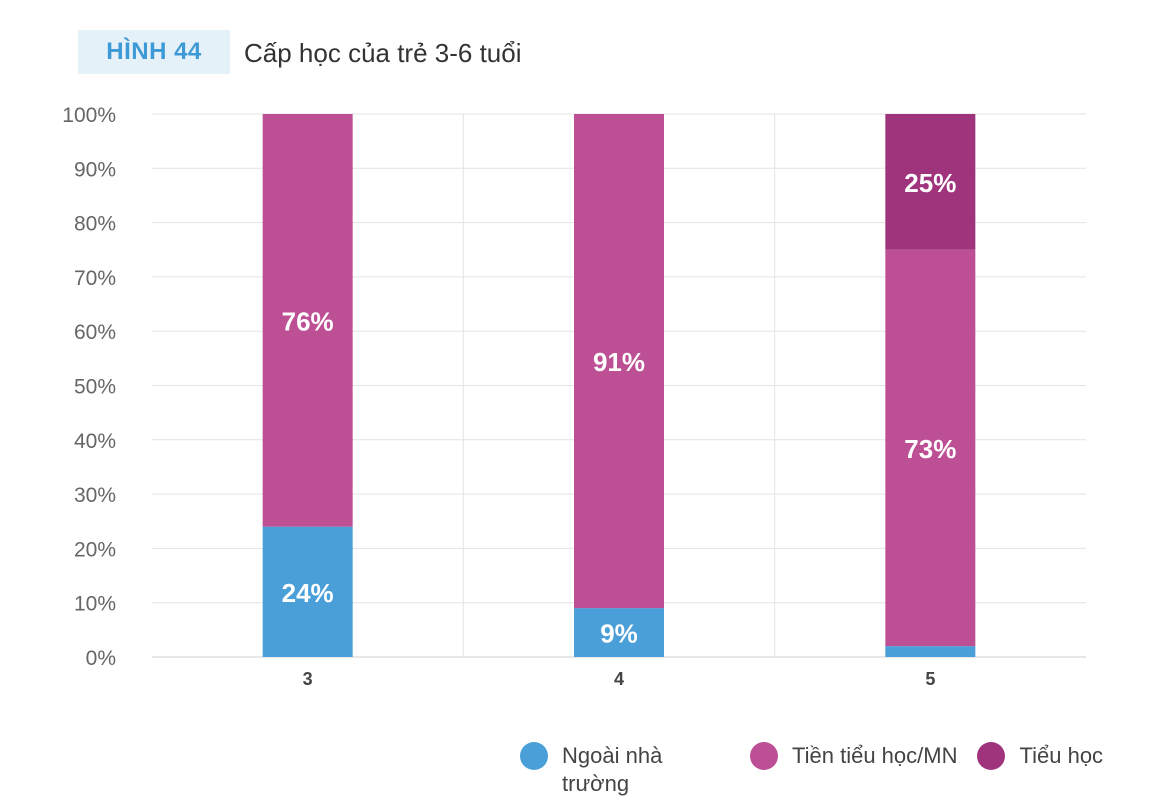 The height and width of the screenshot is (803, 1170). I want to click on y-tick-label: 0%, so click(101, 658).